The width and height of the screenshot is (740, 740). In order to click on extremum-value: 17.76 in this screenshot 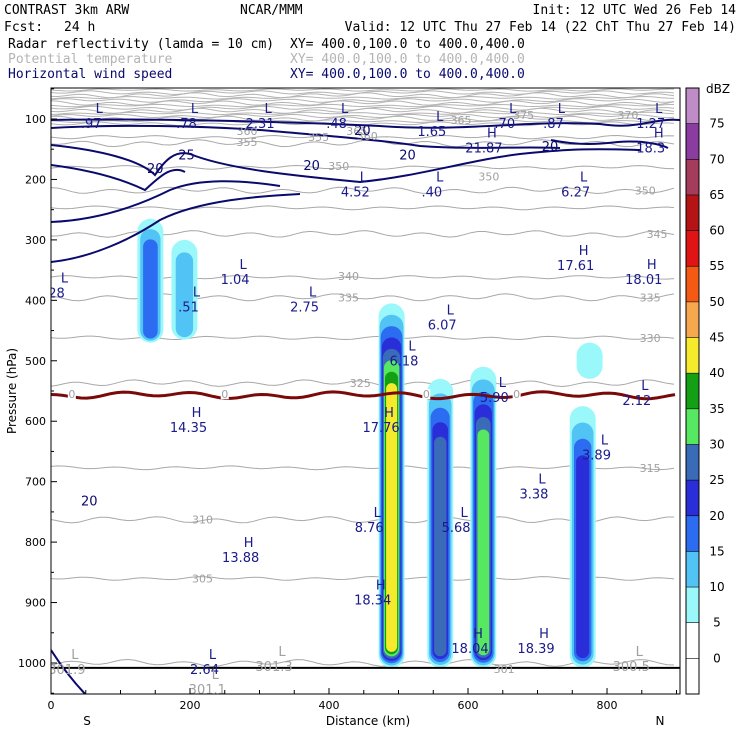, I will do `click(380, 428)`.